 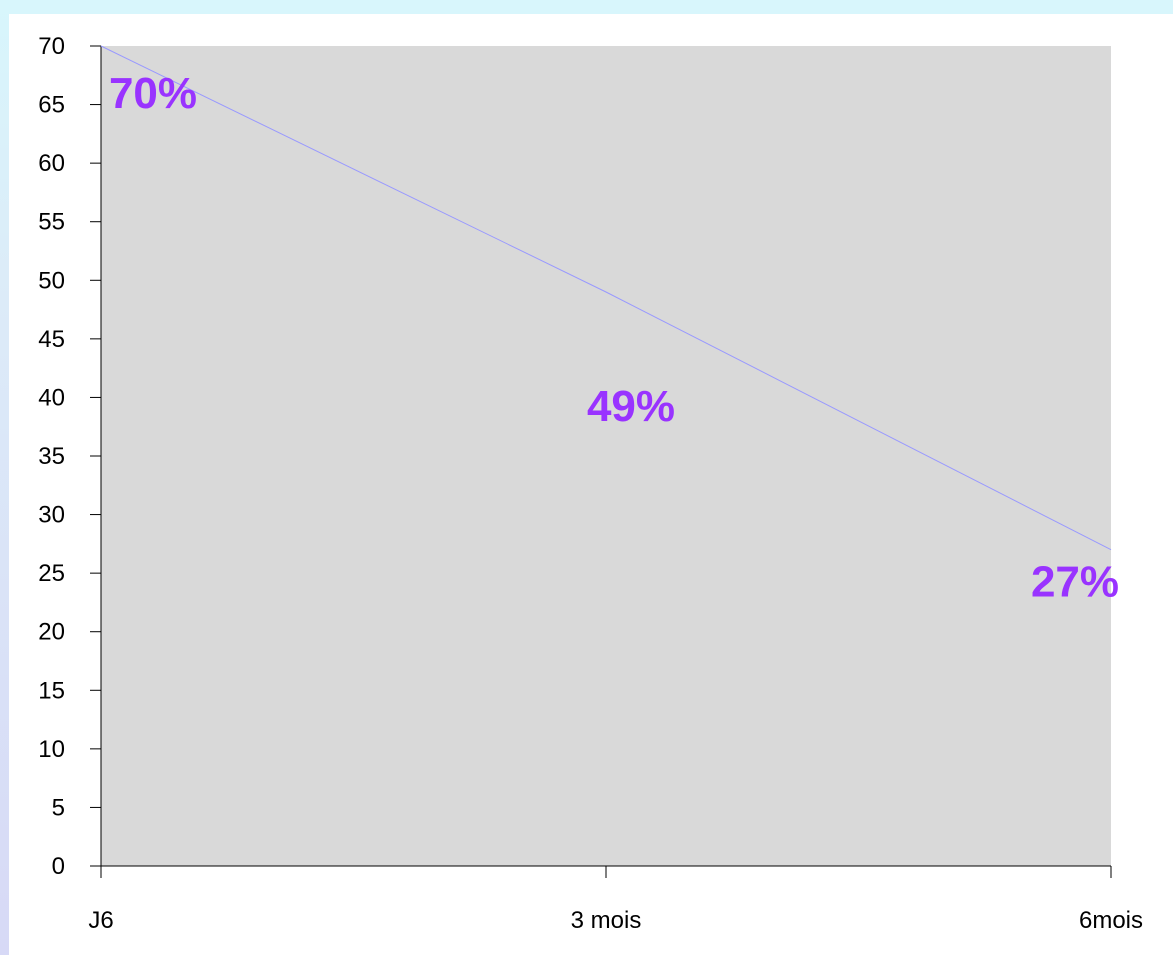 I want to click on y-axis-ticks: 0 5 10 15 20 25 30 35 40 45 50 55 60 65 70, so click(x=69, y=456).